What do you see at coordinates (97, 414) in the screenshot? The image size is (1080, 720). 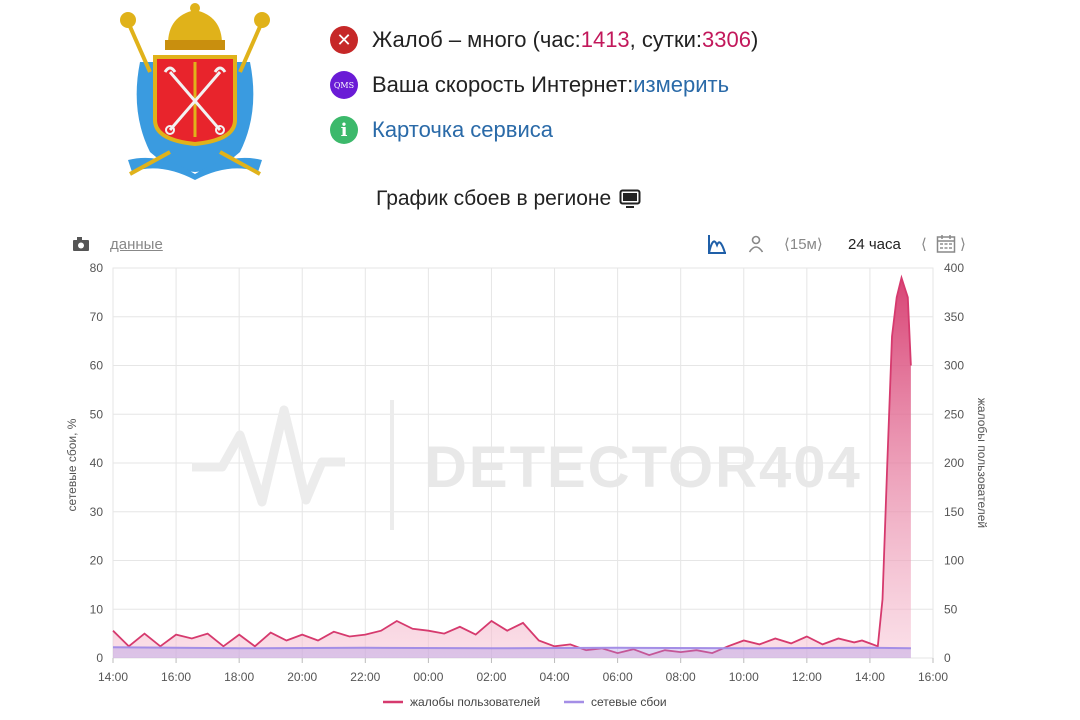 I see `y-tick-left: 50` at bounding box center [97, 414].